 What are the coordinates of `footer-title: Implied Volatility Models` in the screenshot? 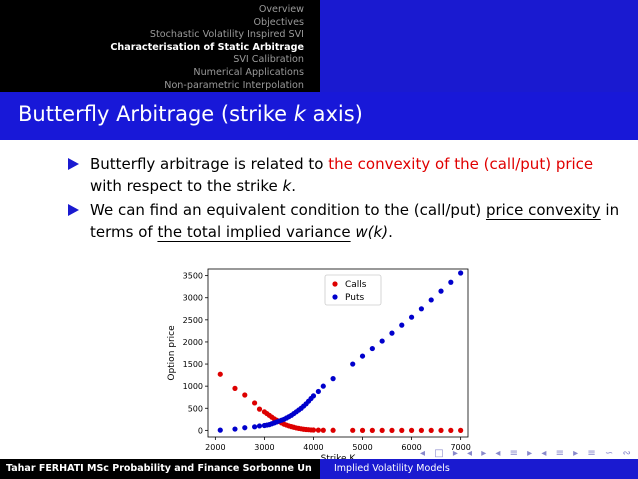 It's located at (479, 469).